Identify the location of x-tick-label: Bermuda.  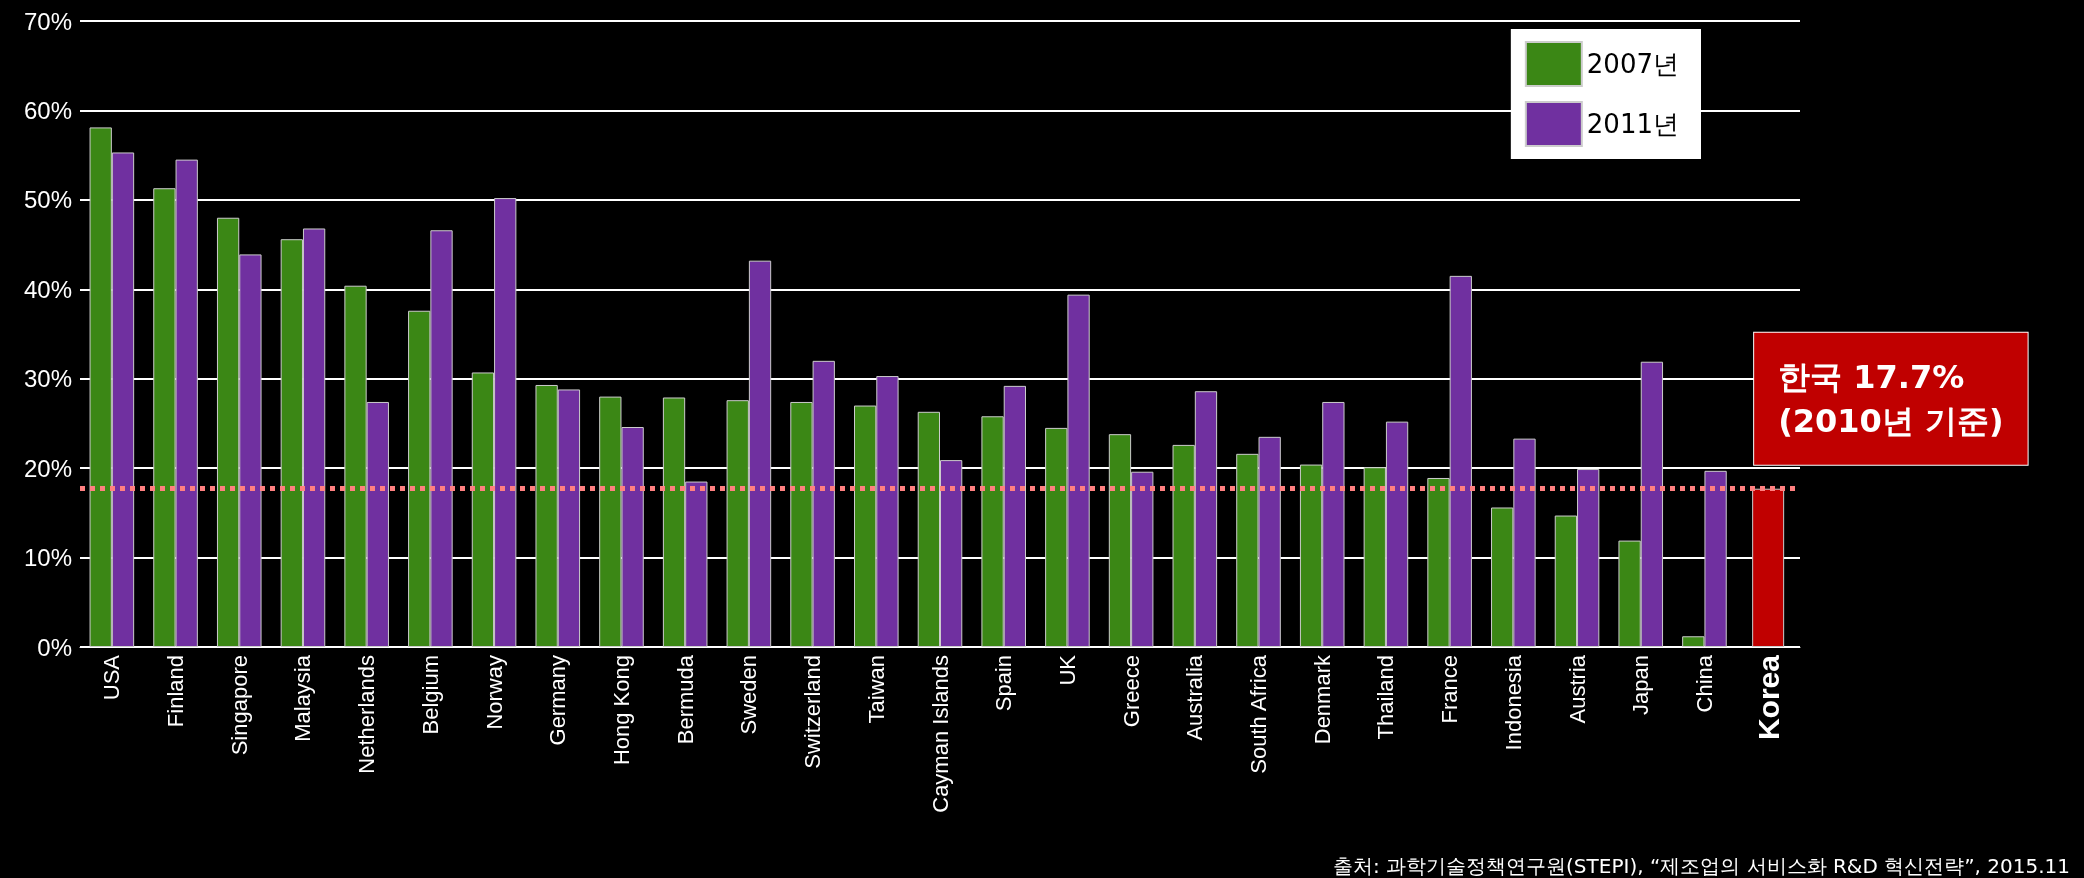
(685, 699).